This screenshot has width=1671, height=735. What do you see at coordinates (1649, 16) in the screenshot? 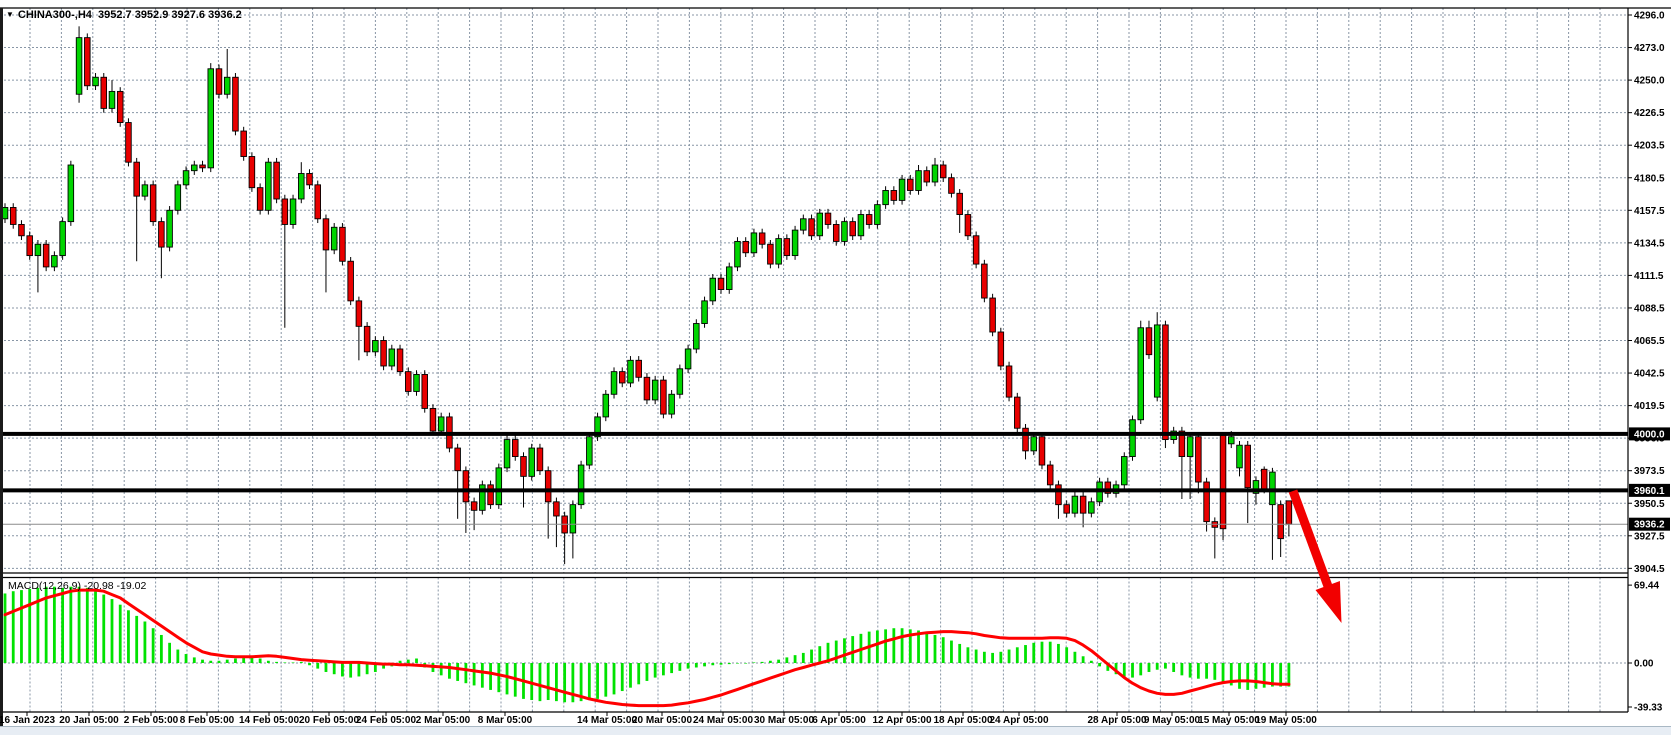
I see `price-axis-label: 4296.0` at bounding box center [1649, 16].